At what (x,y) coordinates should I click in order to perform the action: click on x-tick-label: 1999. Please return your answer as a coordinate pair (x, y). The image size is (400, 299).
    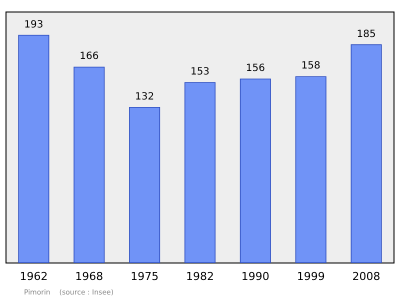
    Looking at the image, I should click on (310, 276).